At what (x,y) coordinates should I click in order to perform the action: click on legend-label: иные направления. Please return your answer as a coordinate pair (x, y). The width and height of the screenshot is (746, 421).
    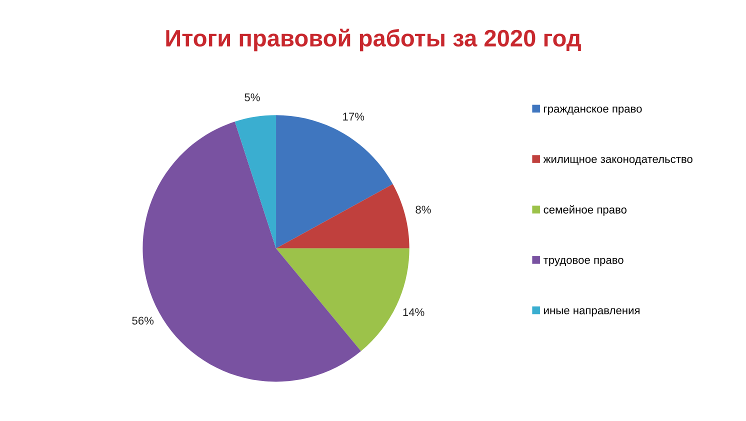
    Looking at the image, I should click on (592, 312).